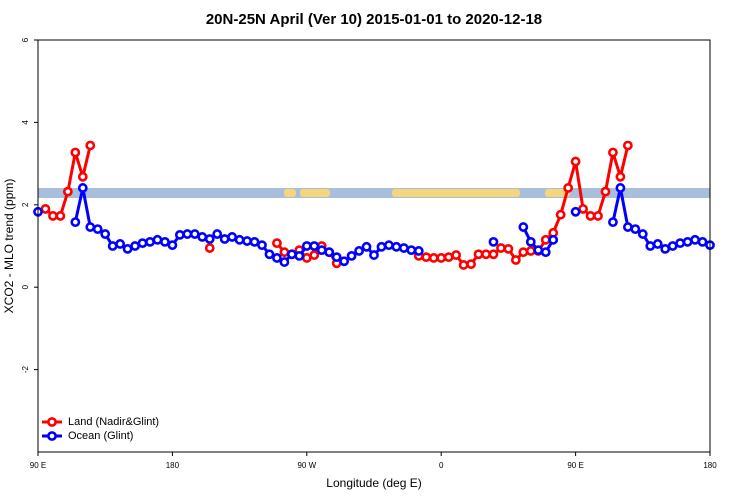  Describe the element at coordinates (374, 193) in the screenshot. I see `ocean-band` at that location.